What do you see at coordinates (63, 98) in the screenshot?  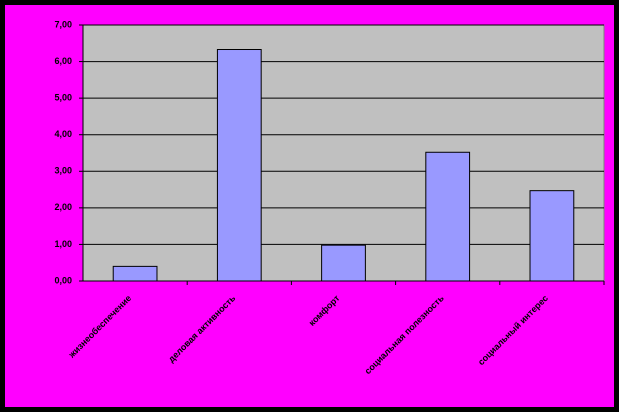 I see `y-tick-label: 5,00` at bounding box center [63, 98].